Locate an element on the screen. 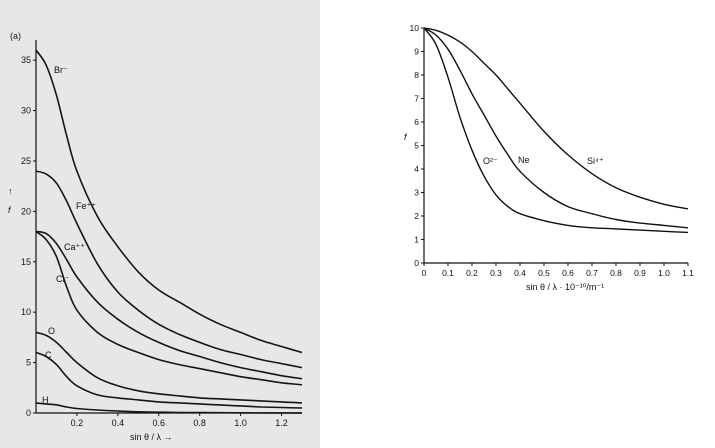 This screenshot has width=715, height=448. series-label-cl-minus: Cl⁻ is located at coordinates (62, 279).